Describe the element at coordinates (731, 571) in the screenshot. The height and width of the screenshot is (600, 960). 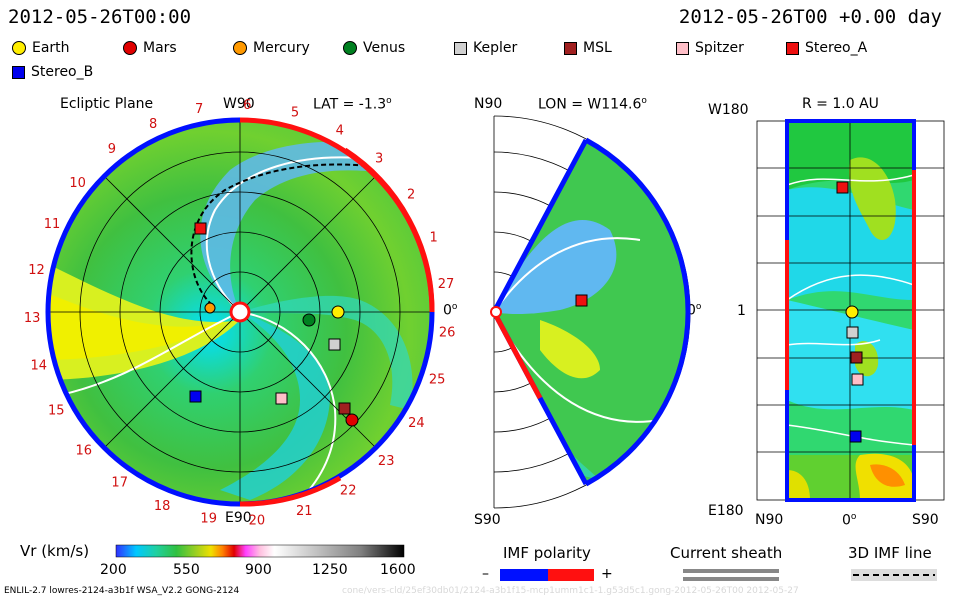
I see `current-sheath-swatch` at that location.